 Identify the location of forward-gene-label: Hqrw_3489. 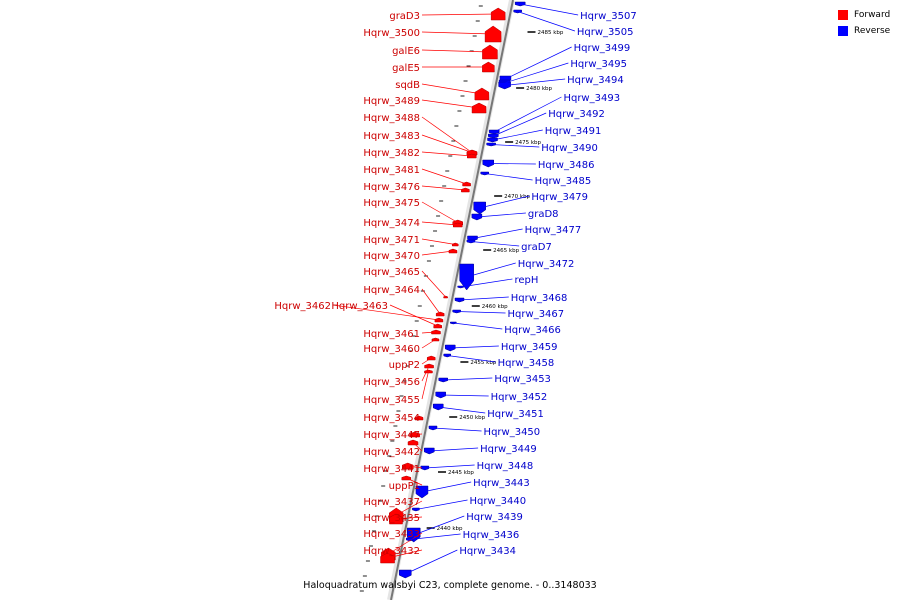
(391, 101).